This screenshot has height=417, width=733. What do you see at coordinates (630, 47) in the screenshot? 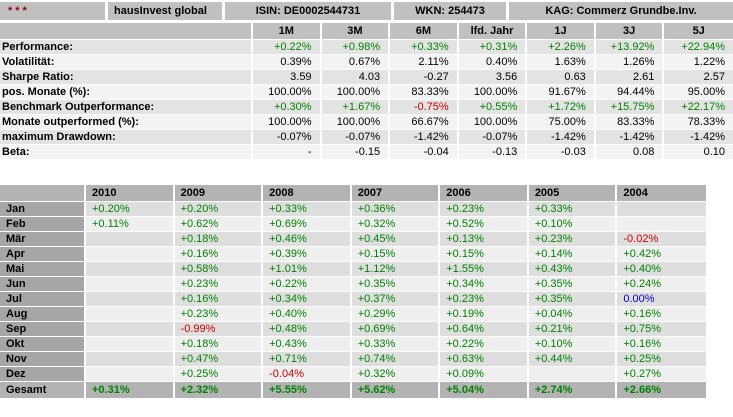
I see `metric-value-cell: +13.92%` at bounding box center [630, 47].